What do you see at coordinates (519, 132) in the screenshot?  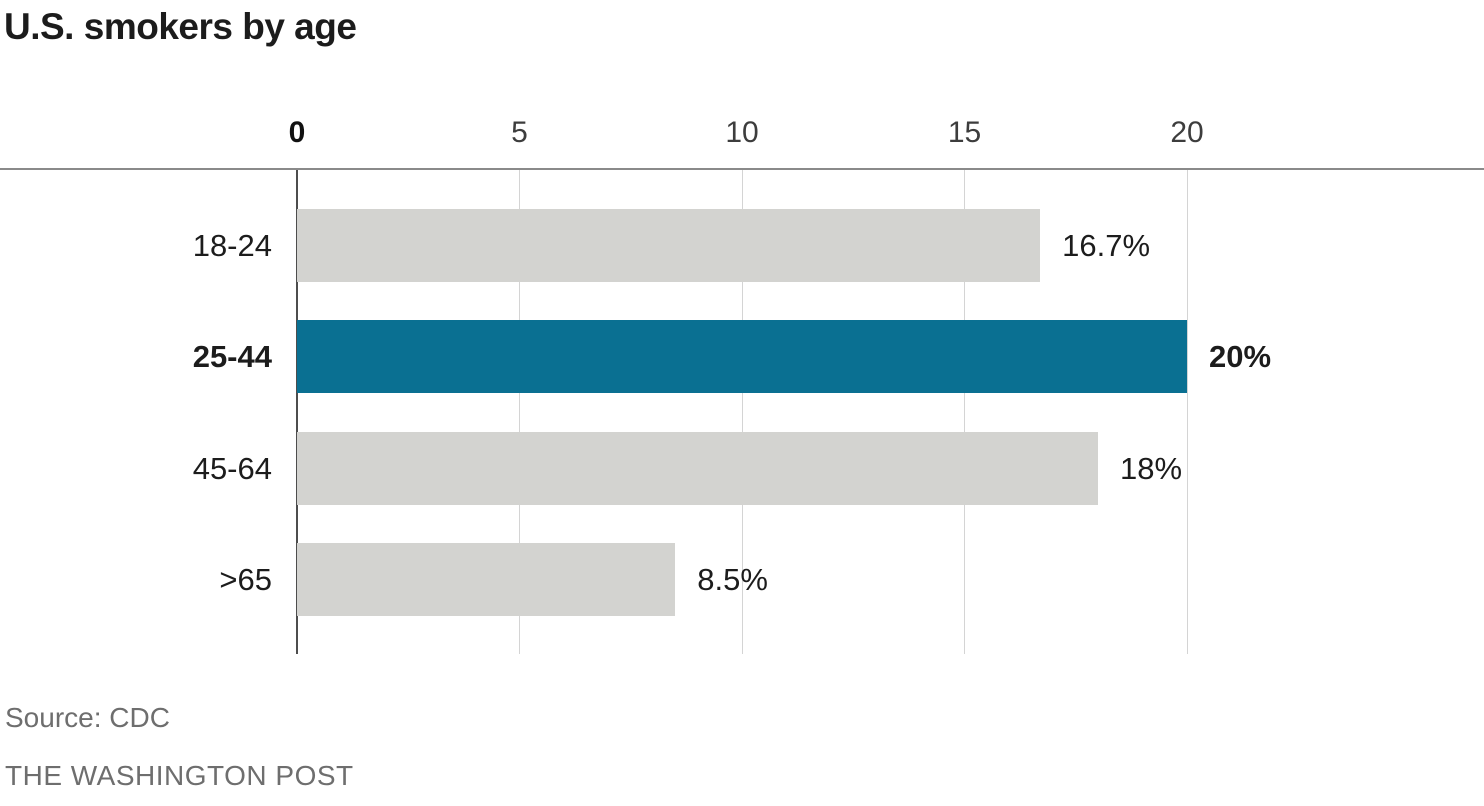 I see `x-tick-label-5: 5` at bounding box center [519, 132].